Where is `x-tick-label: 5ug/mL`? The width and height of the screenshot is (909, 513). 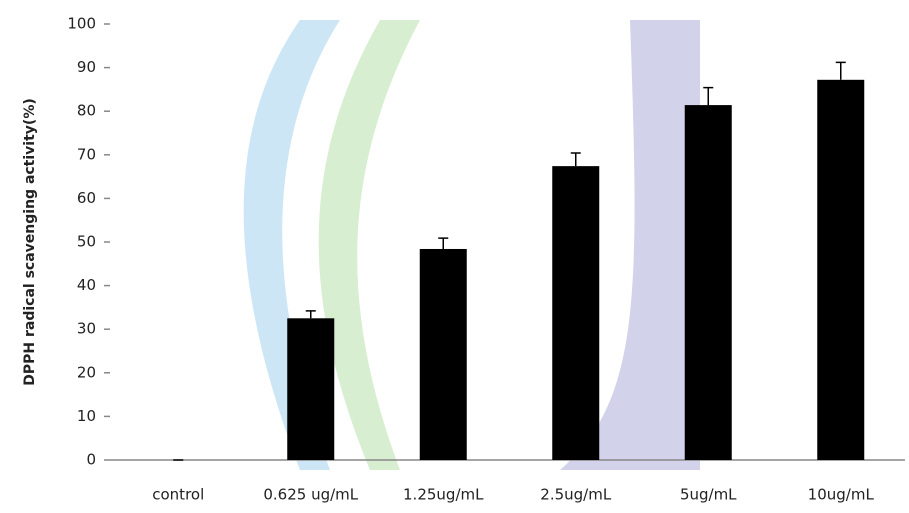 x-tick-label: 5ug/mL is located at coordinates (708, 495).